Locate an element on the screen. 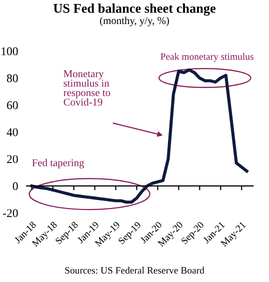  y-tick-label: 40 is located at coordinates (12, 132).